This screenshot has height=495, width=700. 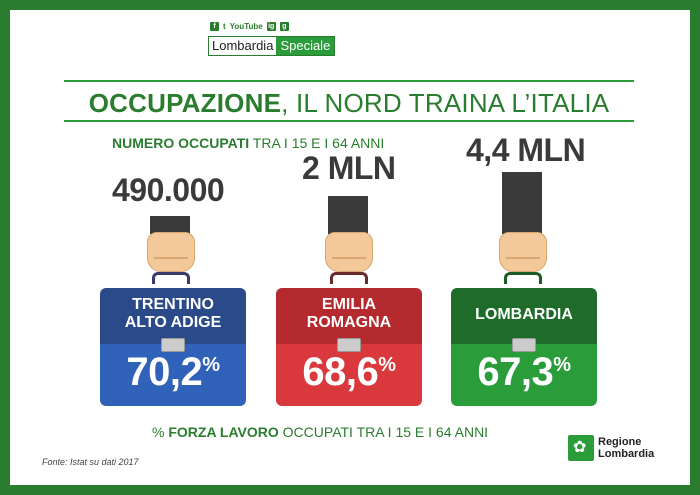 I want to click on sleeve-emilia, so click(x=348, y=215).